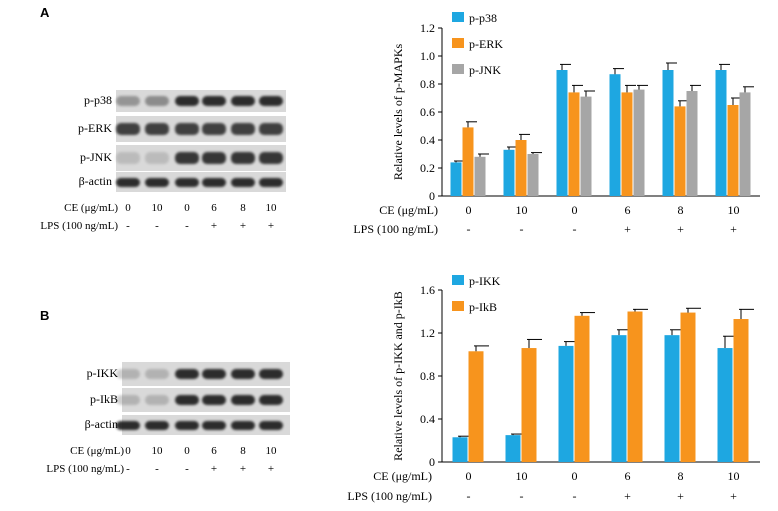 This screenshot has width=778, height=511. What do you see at coordinates (681, 476) in the screenshot?
I see `x-tick-label: 8` at bounding box center [681, 476].